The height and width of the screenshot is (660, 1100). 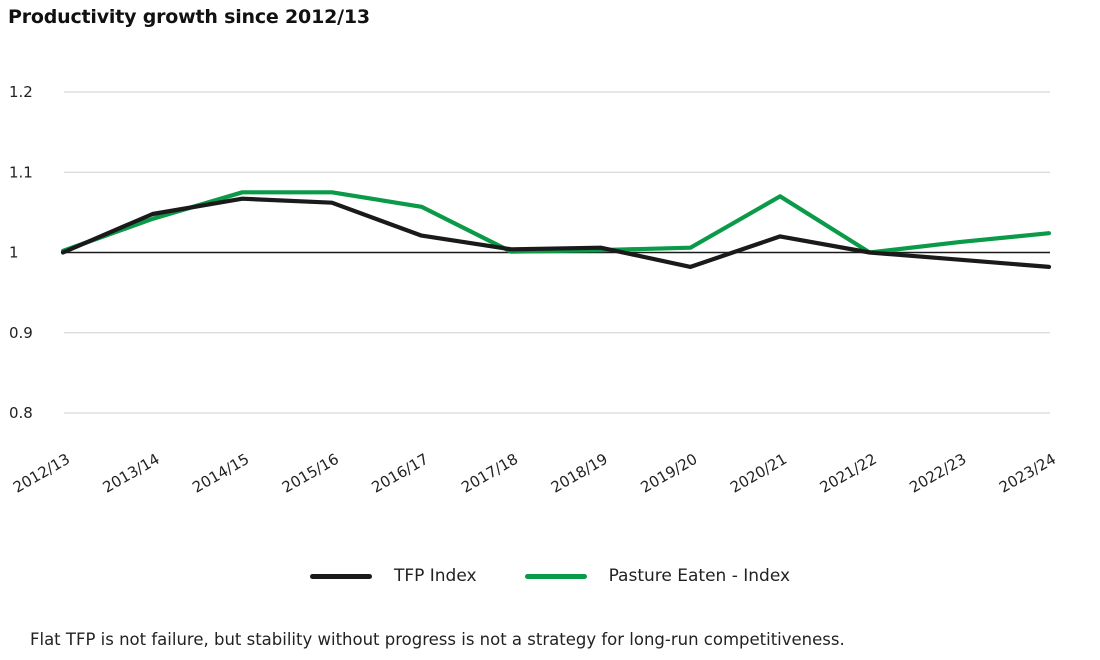 What do you see at coordinates (579, 473) in the screenshot?
I see `x-tick-label: 2018/19` at bounding box center [579, 473].